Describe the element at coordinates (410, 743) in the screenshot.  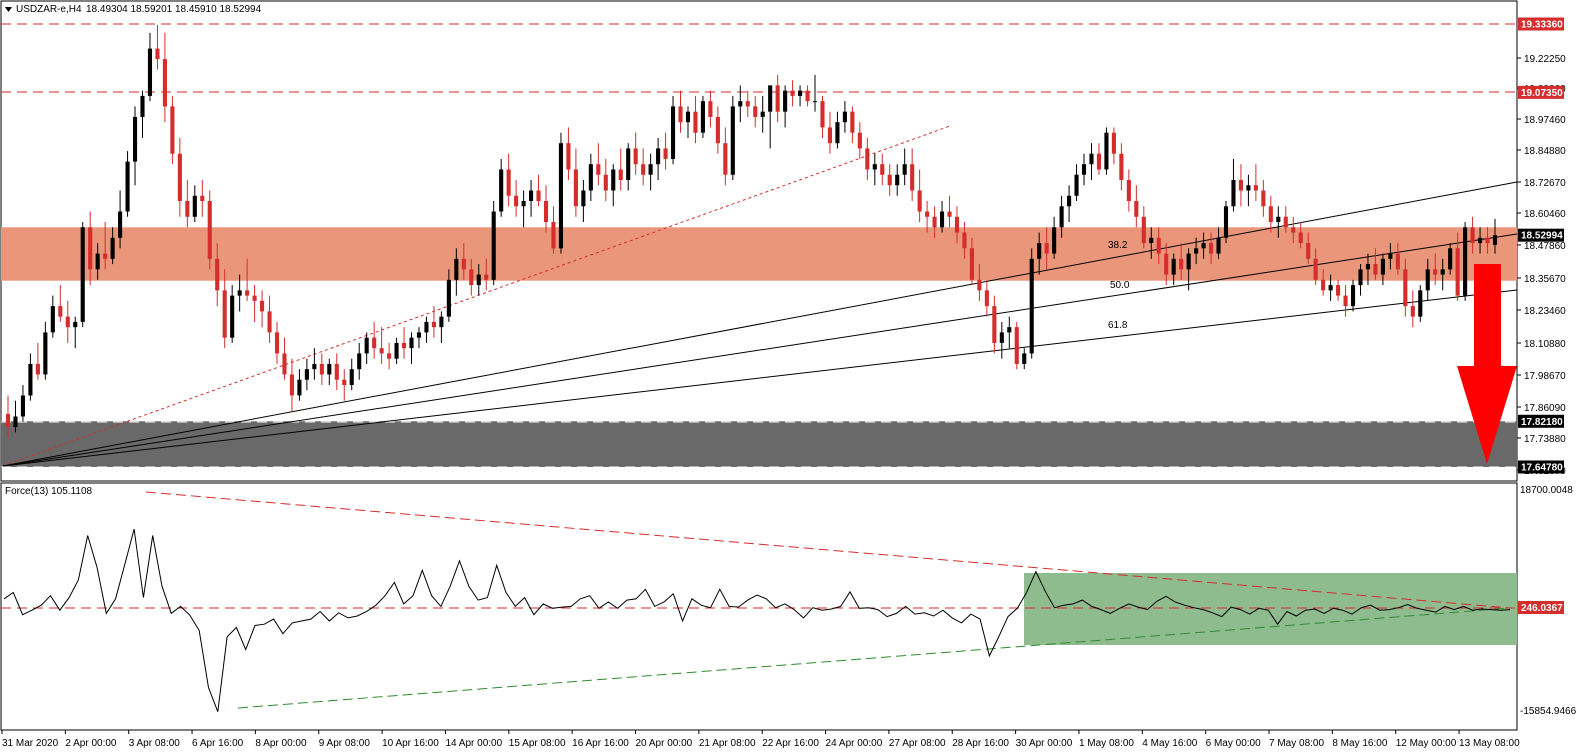
I see `time-tick-label: 10 Apr 16:00` at that location.